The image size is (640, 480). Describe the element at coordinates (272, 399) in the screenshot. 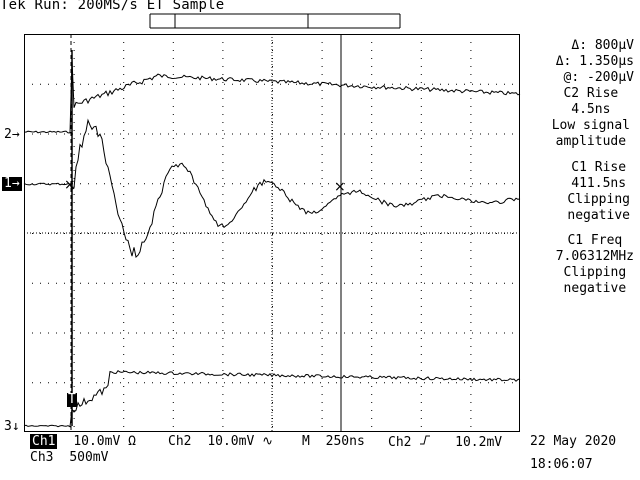

I see `ch3-trace` at that location.